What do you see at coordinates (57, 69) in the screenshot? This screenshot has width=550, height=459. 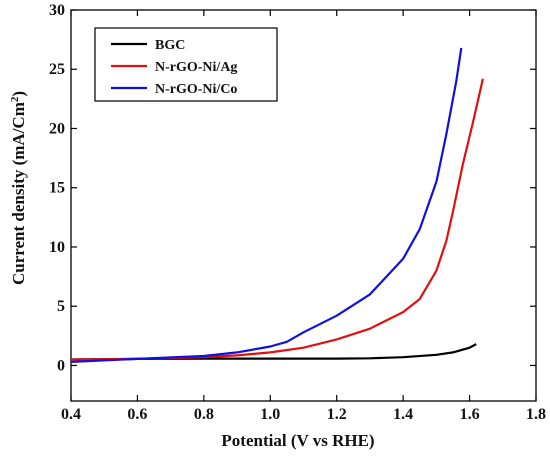 I see `y-tick-label: 25` at bounding box center [57, 69].